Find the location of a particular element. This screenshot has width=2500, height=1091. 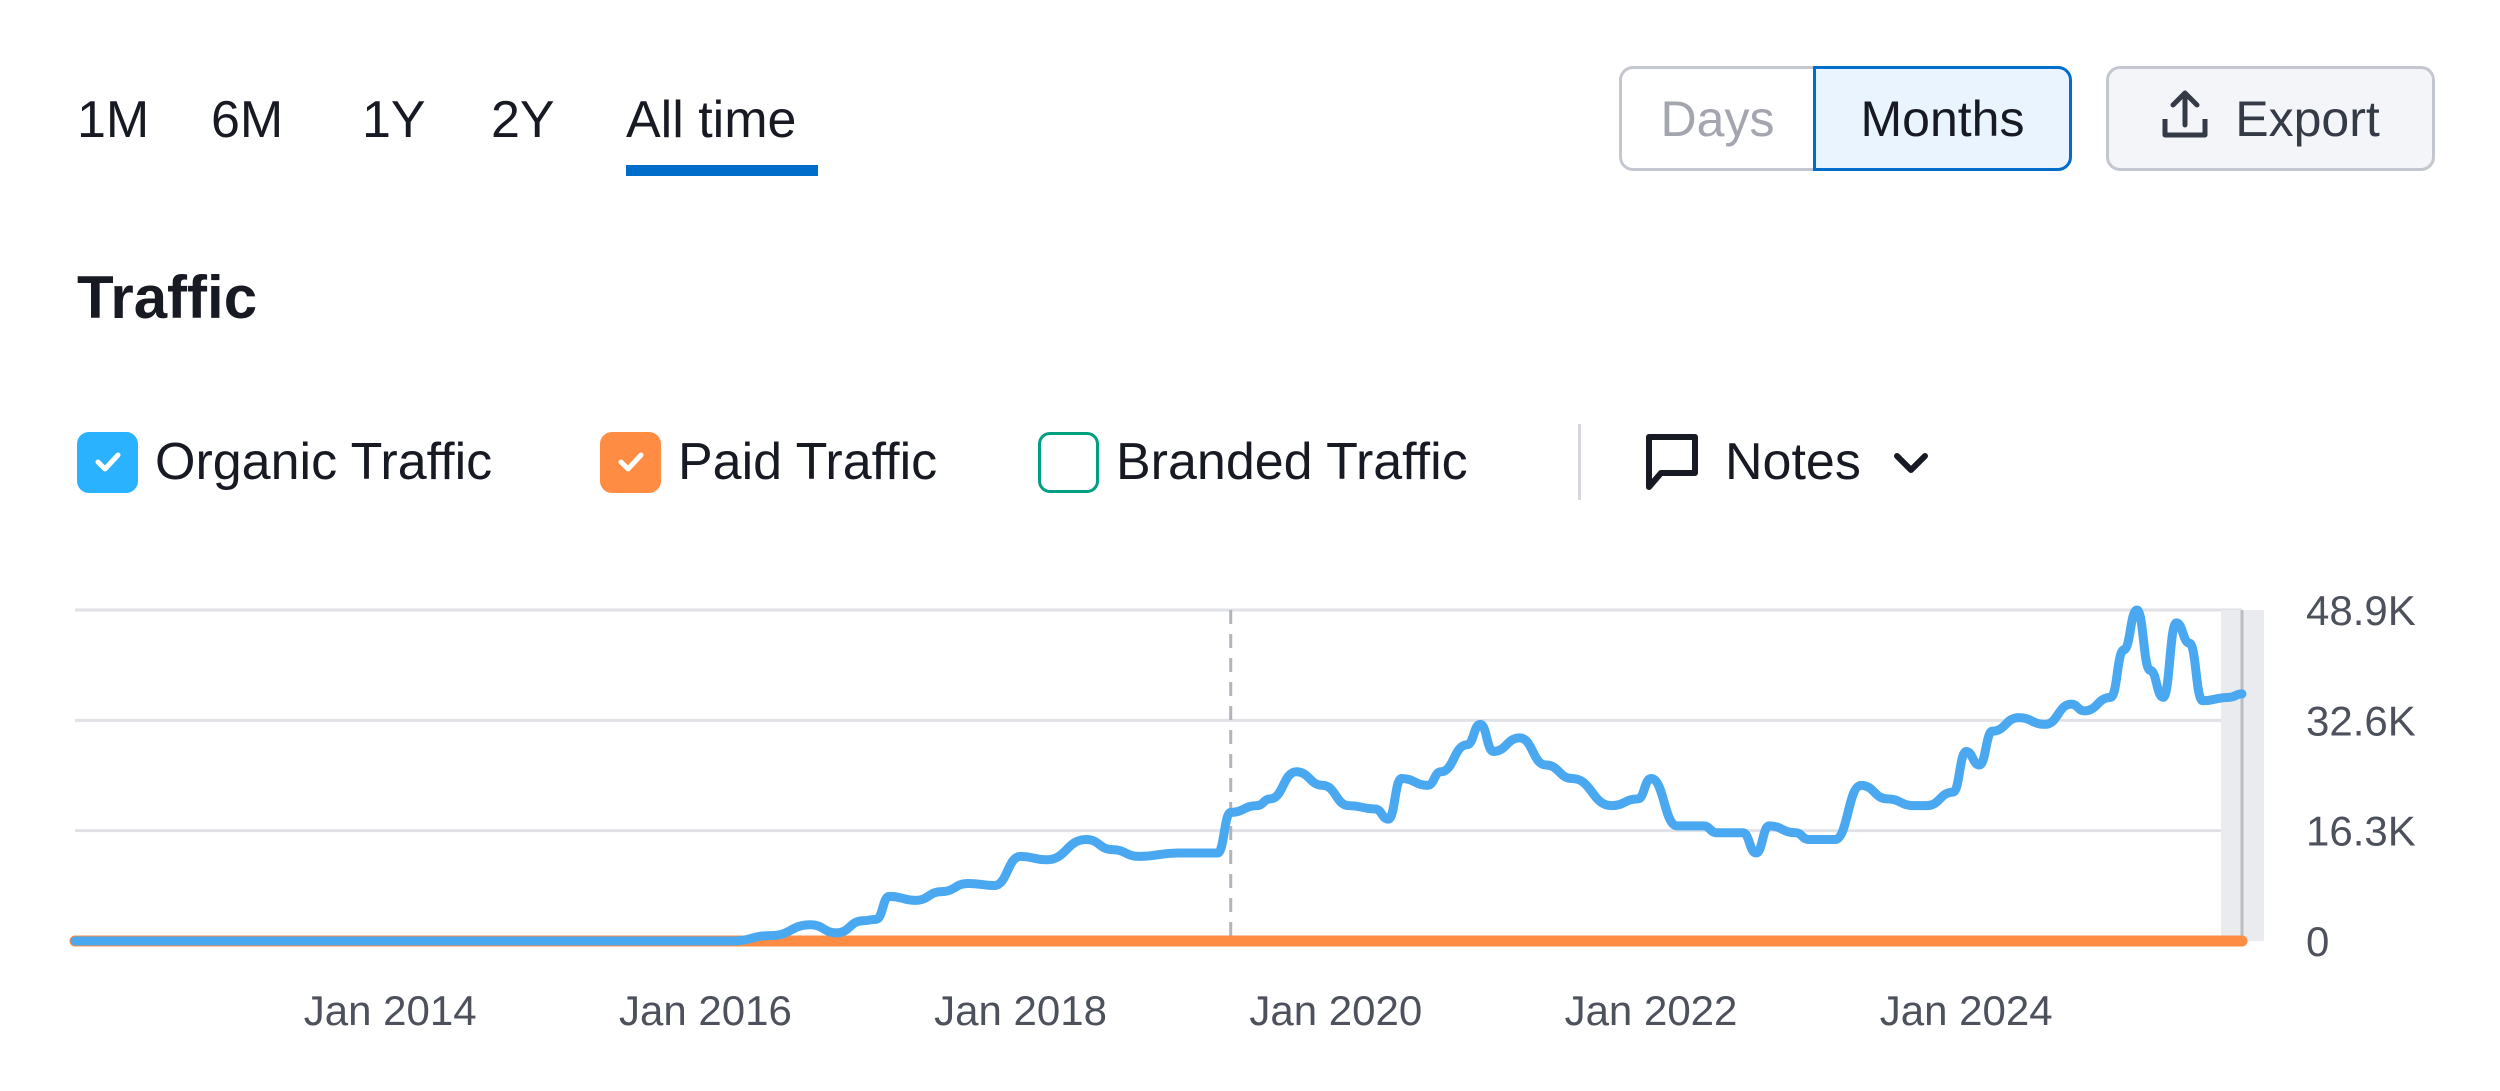

active-tab-indicator is located at coordinates (722, 170).